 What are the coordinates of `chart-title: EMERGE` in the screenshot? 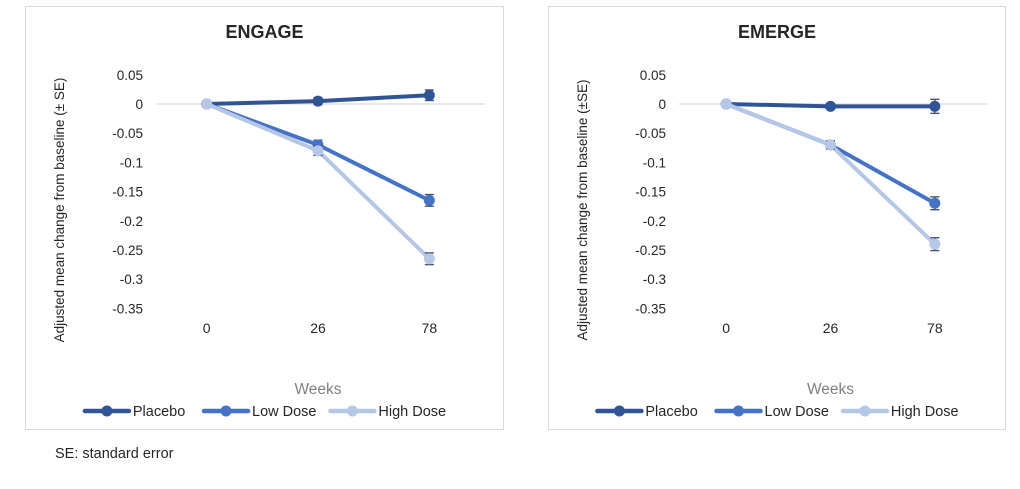 It's located at (777, 32).